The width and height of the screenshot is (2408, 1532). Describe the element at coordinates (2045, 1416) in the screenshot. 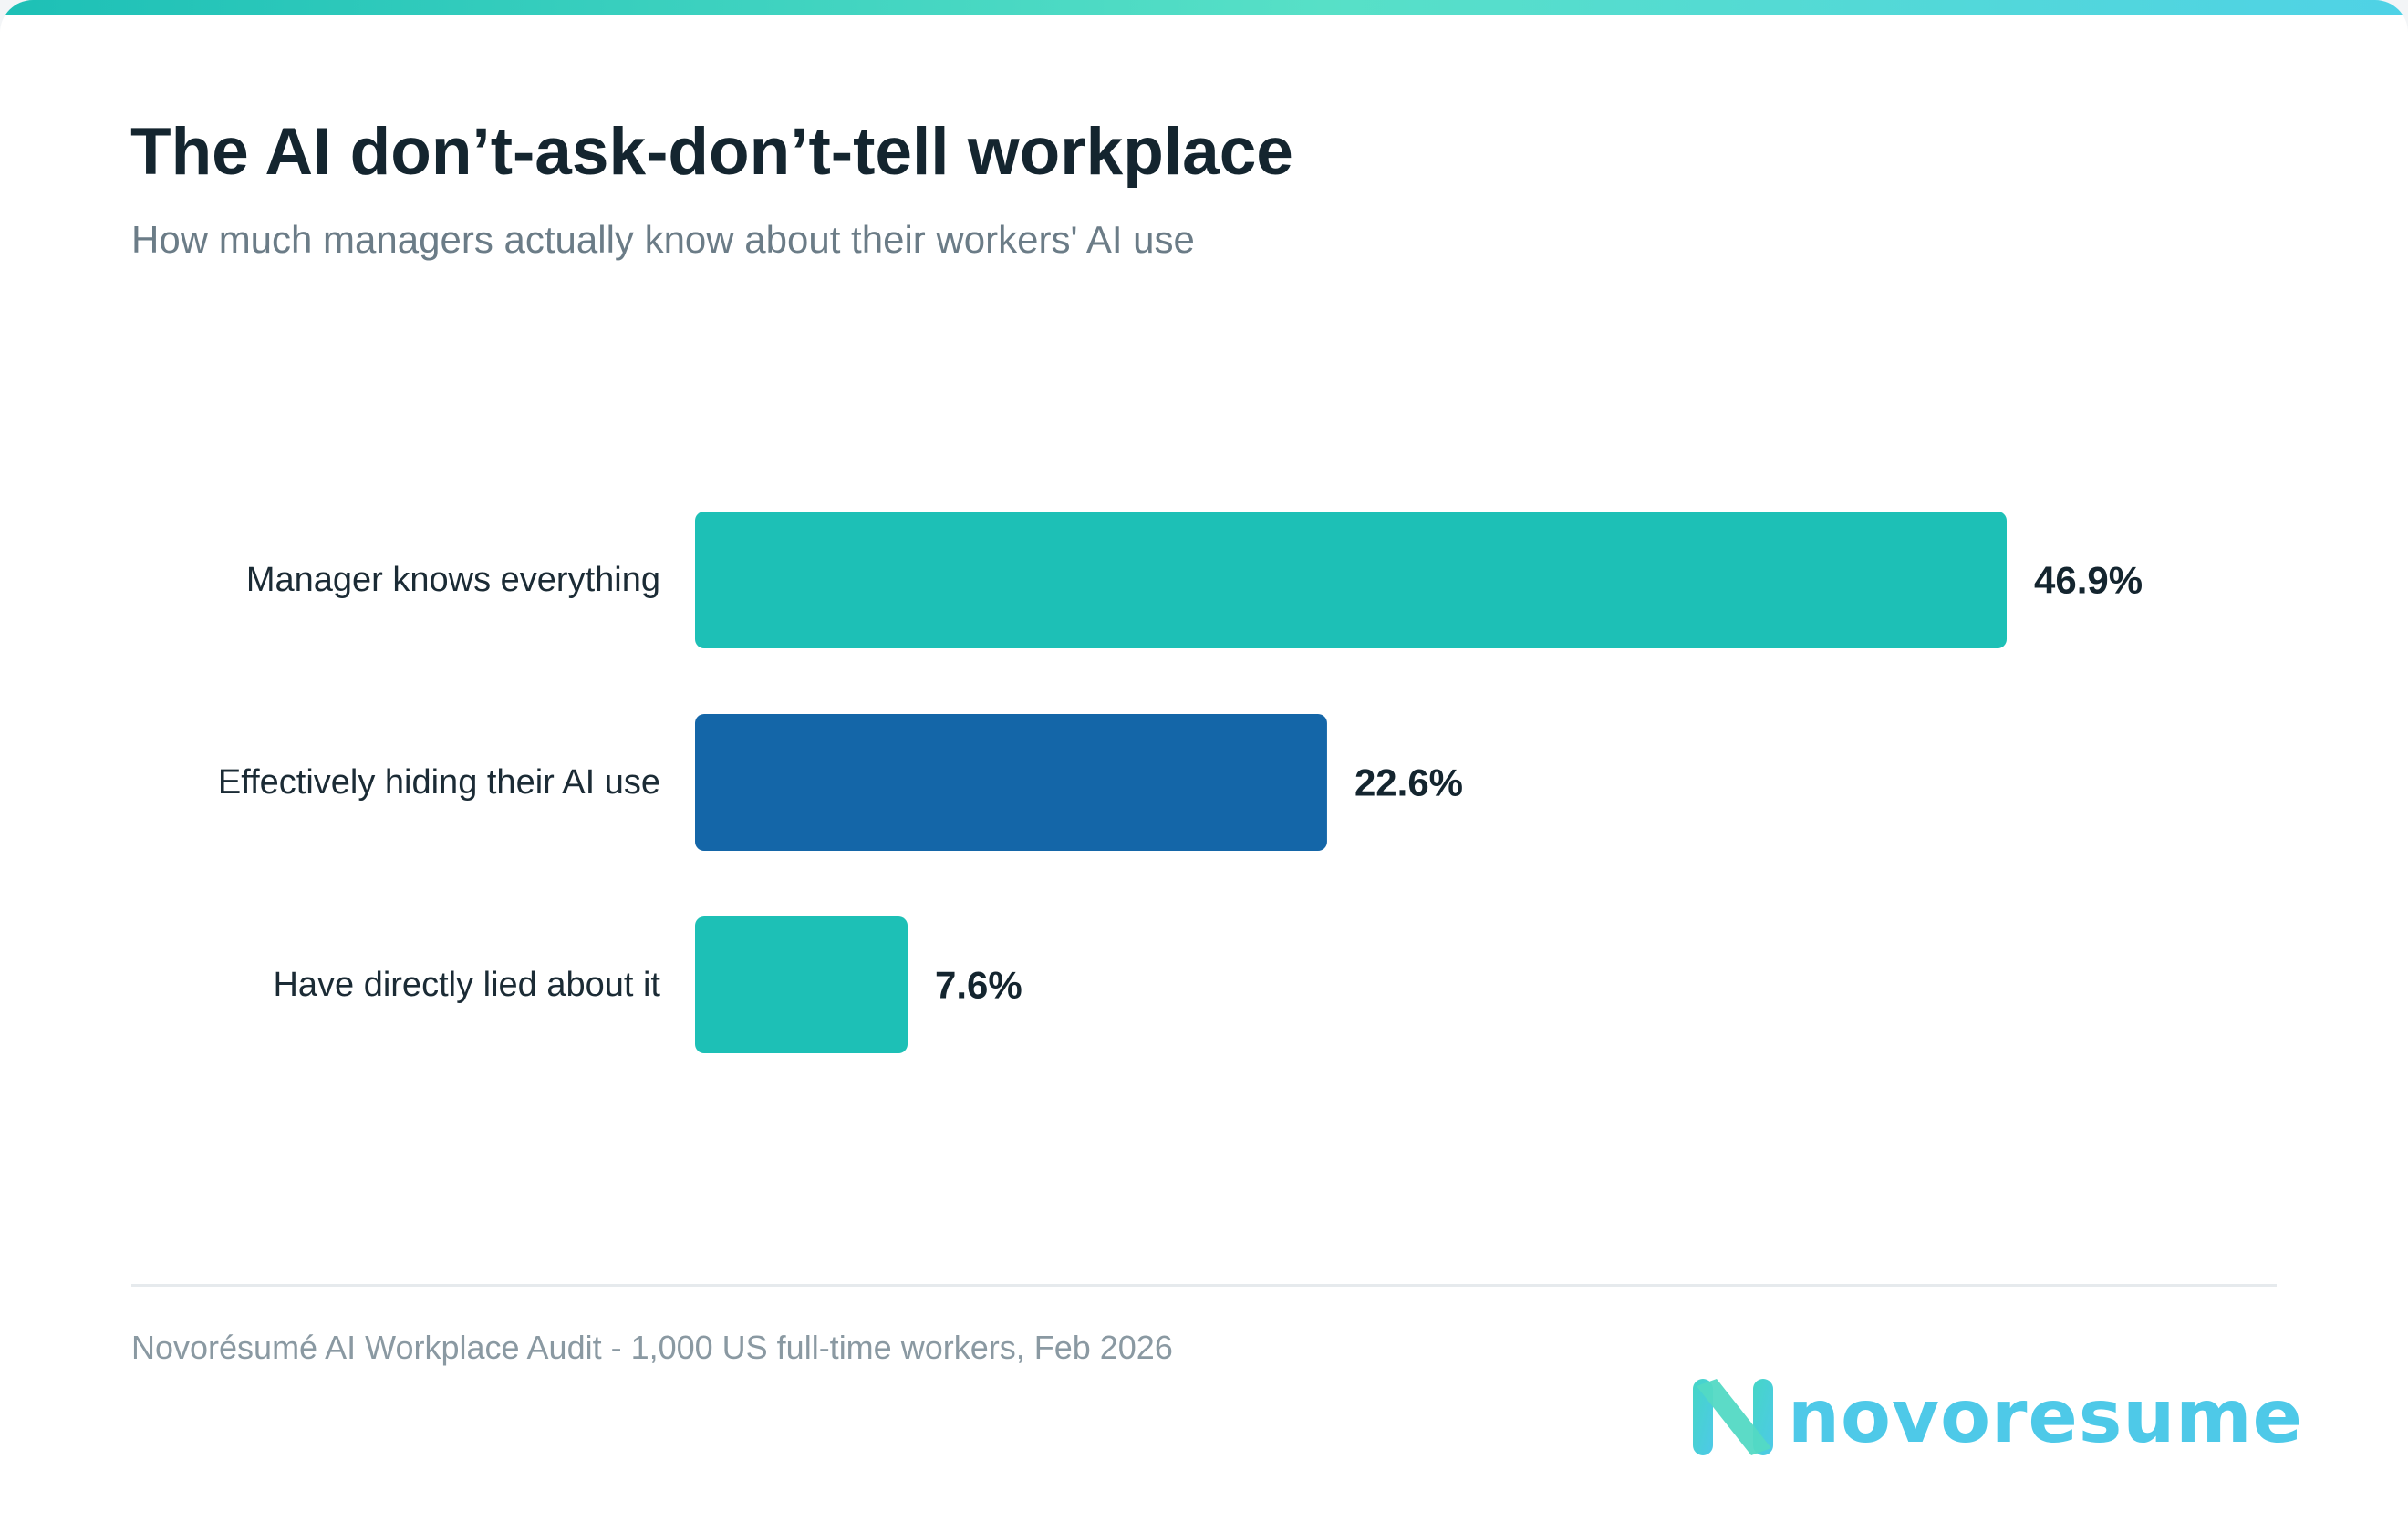

I see `brand-name: novoresume` at that location.